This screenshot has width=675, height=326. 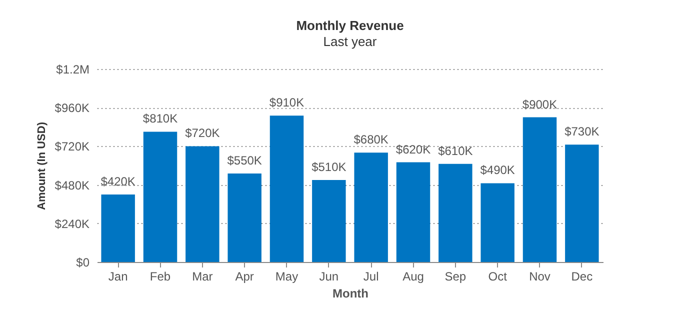 I want to click on data-label: $810K, so click(x=160, y=119).